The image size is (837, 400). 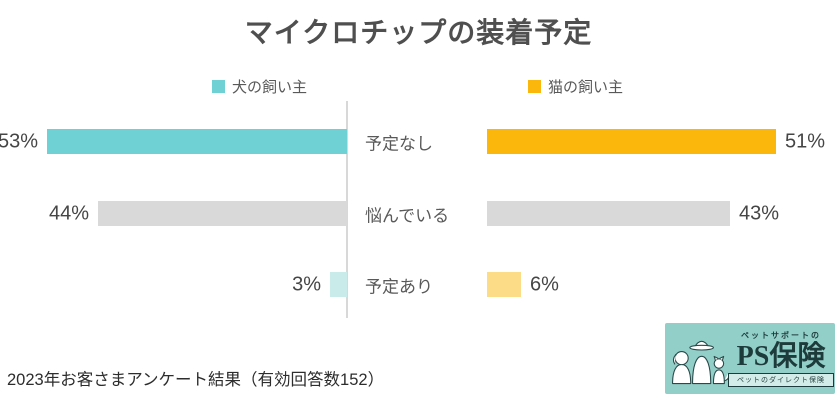 I want to click on ps-insurance-logo: ペットサポートの PS保険 ペットのダイレクト保険, so click(x=750, y=358).